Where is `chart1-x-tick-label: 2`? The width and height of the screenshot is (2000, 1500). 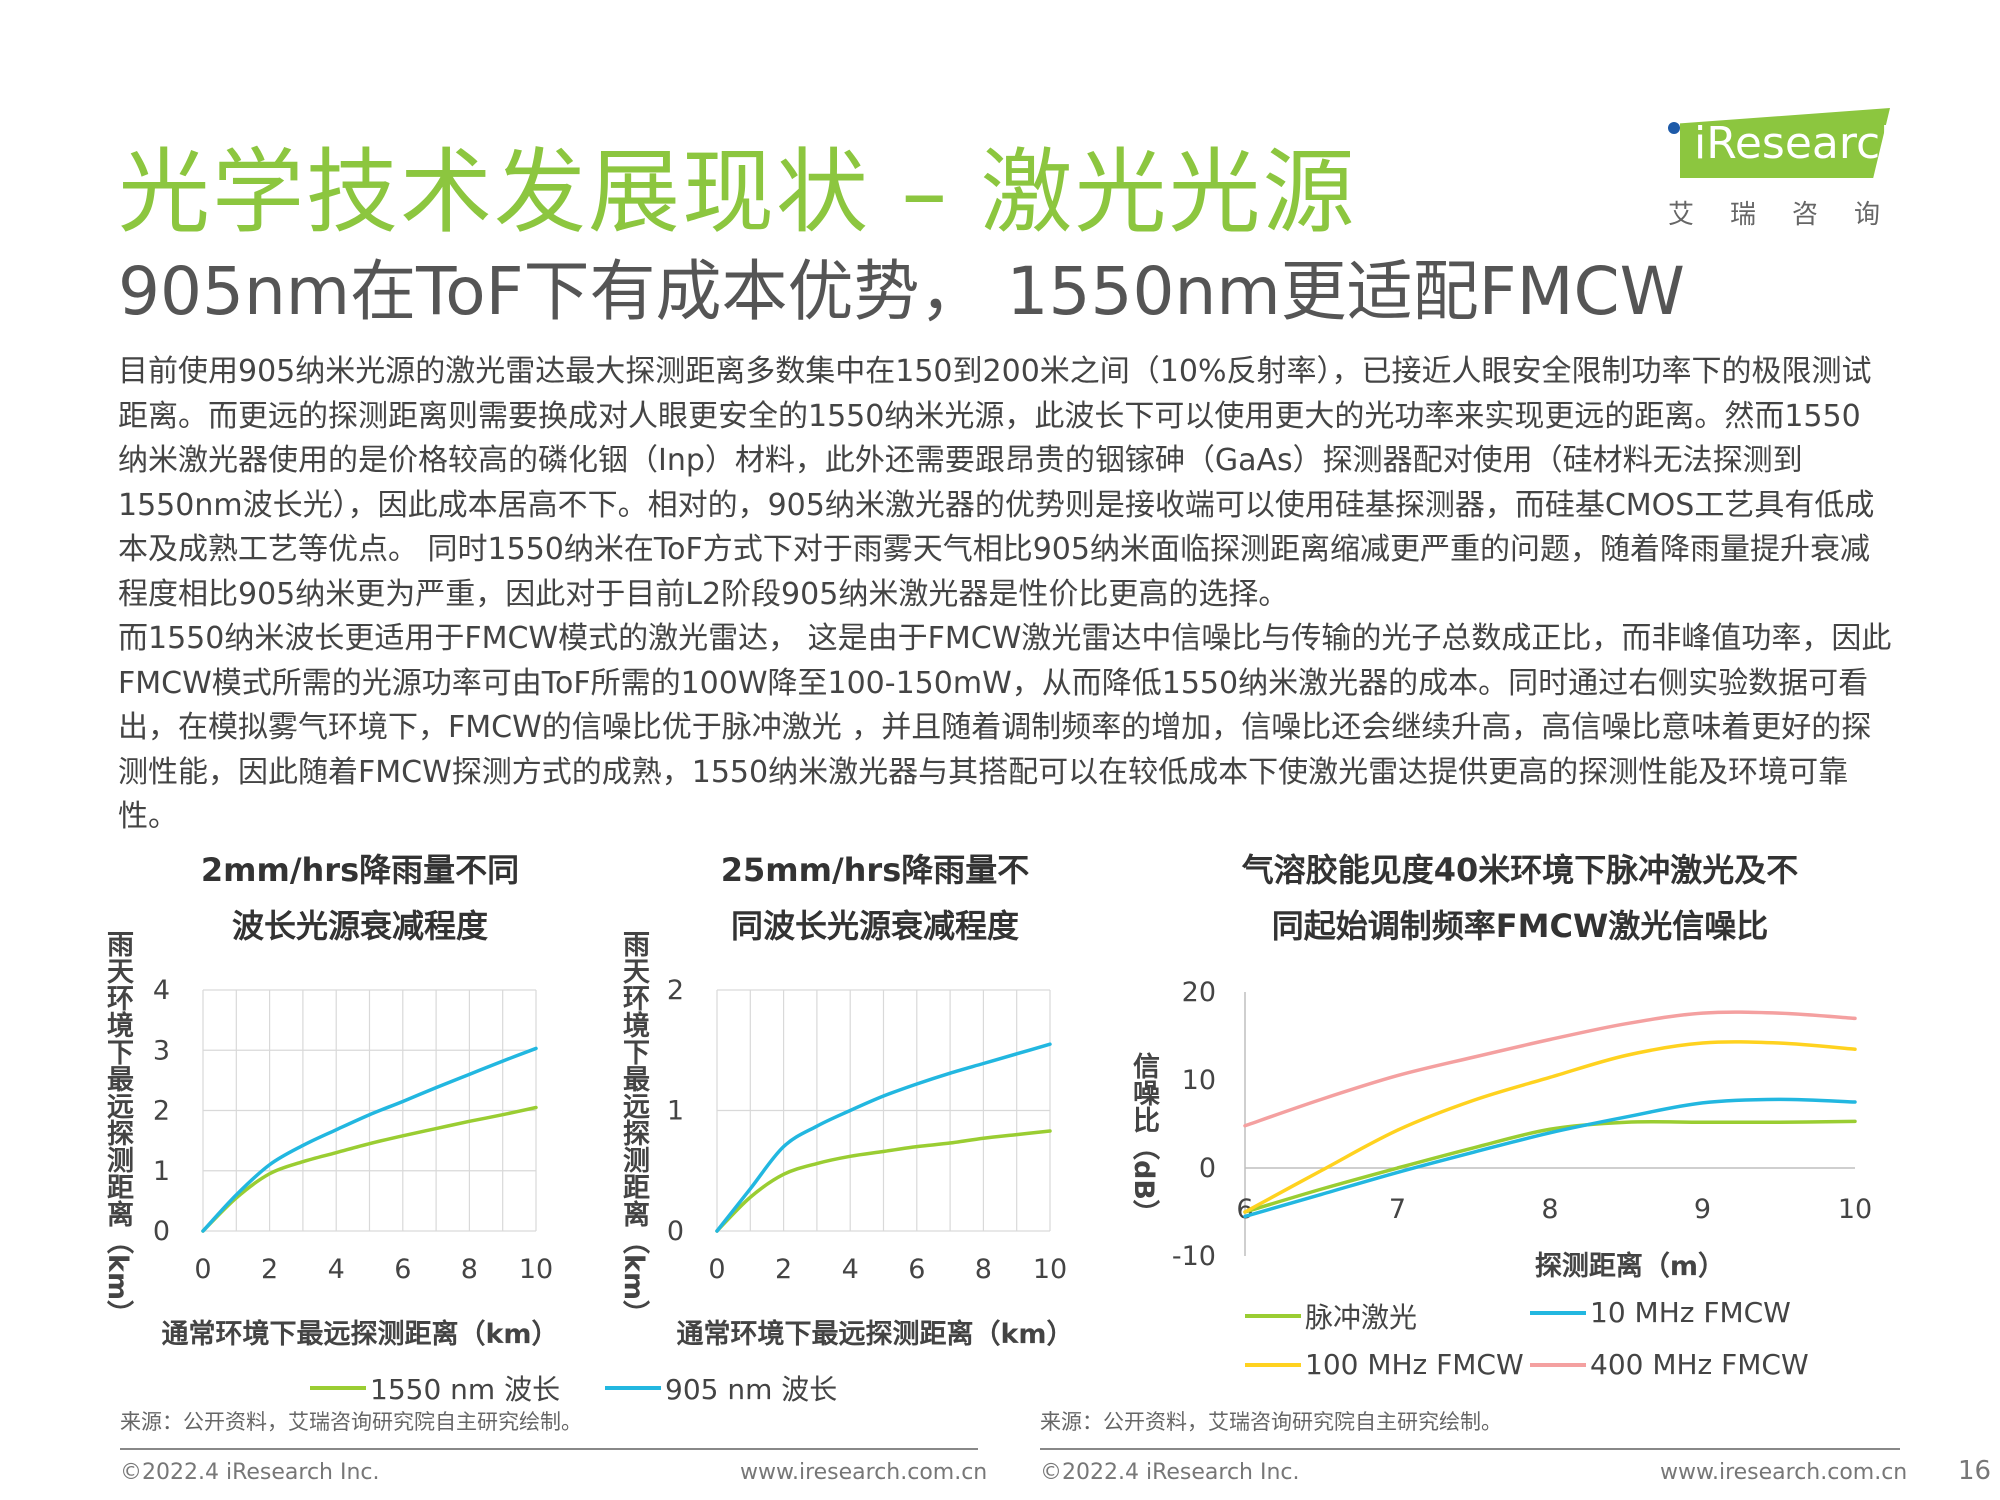
chart1-x-tick-label: 2 is located at coordinates (269, 1269).